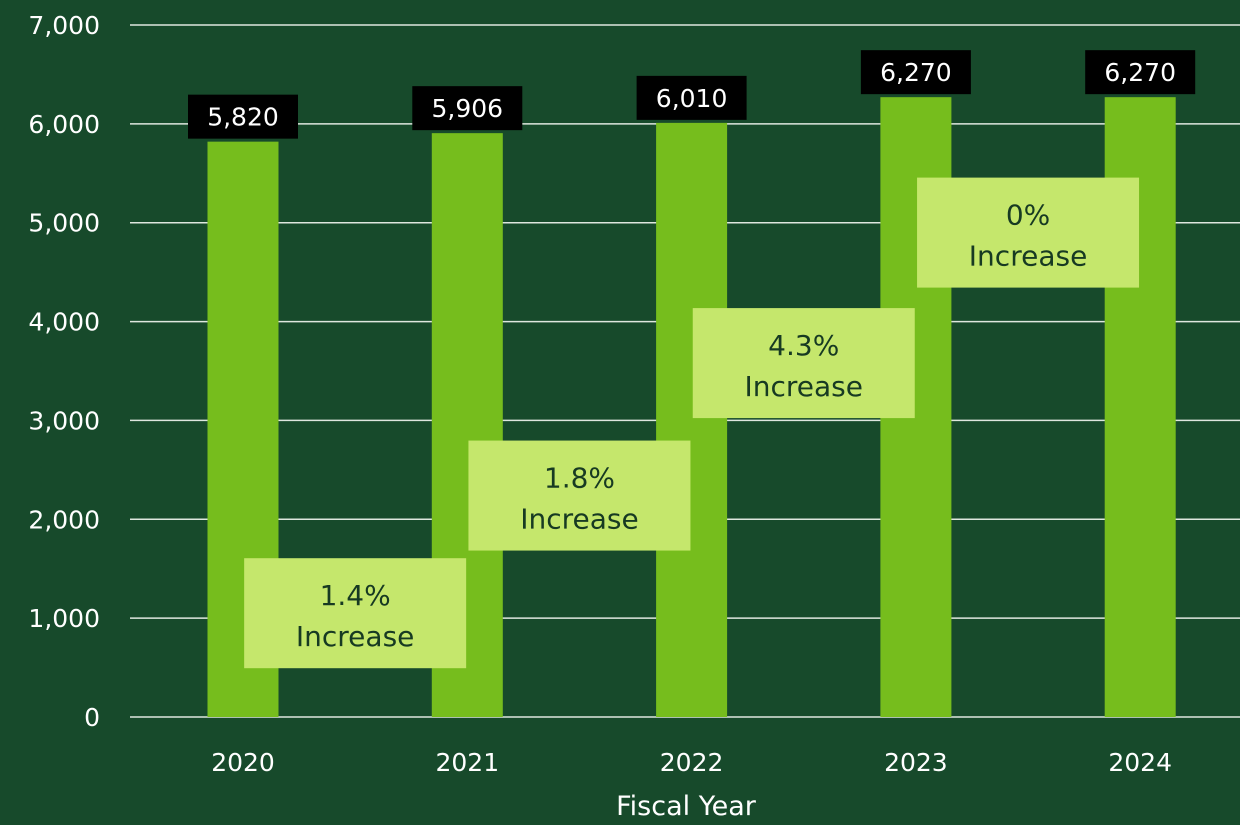  What do you see at coordinates (916, 762) in the screenshot?
I see `x-tick-label: 2023` at bounding box center [916, 762].